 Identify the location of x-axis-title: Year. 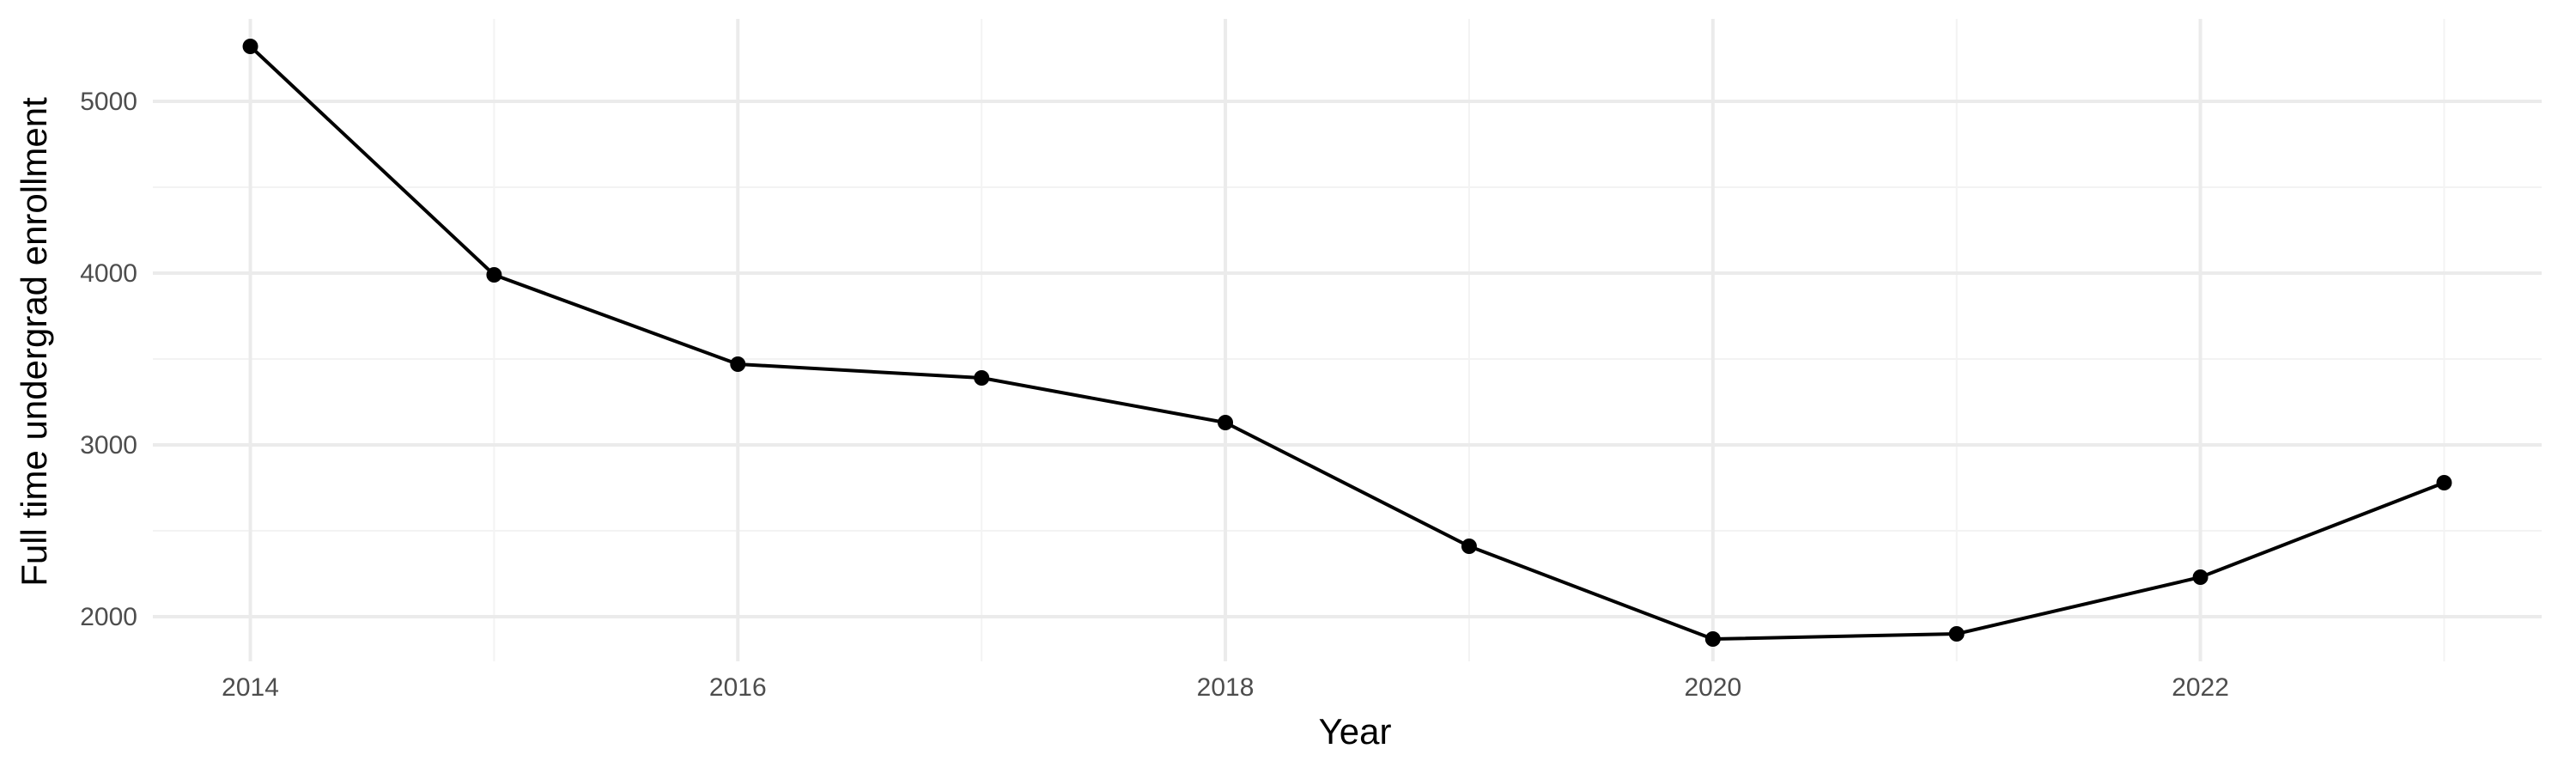
(1356, 731).